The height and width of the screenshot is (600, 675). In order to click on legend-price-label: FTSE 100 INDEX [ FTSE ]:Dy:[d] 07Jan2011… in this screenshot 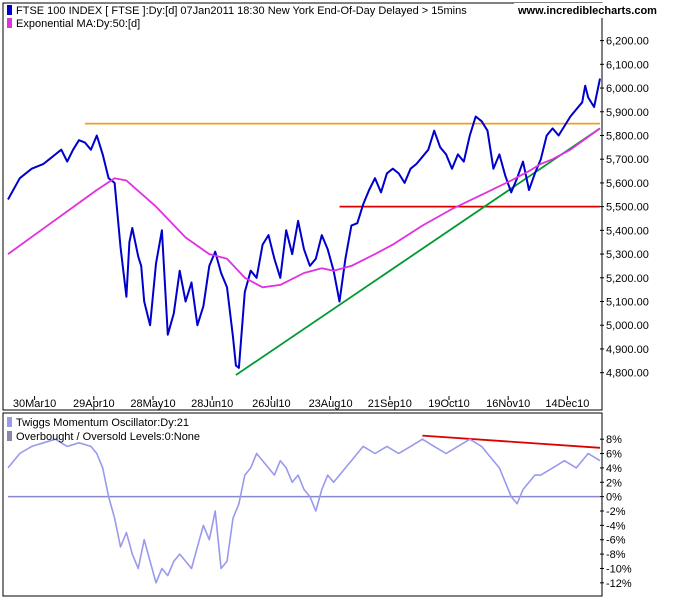, I will do `click(241, 11)`.